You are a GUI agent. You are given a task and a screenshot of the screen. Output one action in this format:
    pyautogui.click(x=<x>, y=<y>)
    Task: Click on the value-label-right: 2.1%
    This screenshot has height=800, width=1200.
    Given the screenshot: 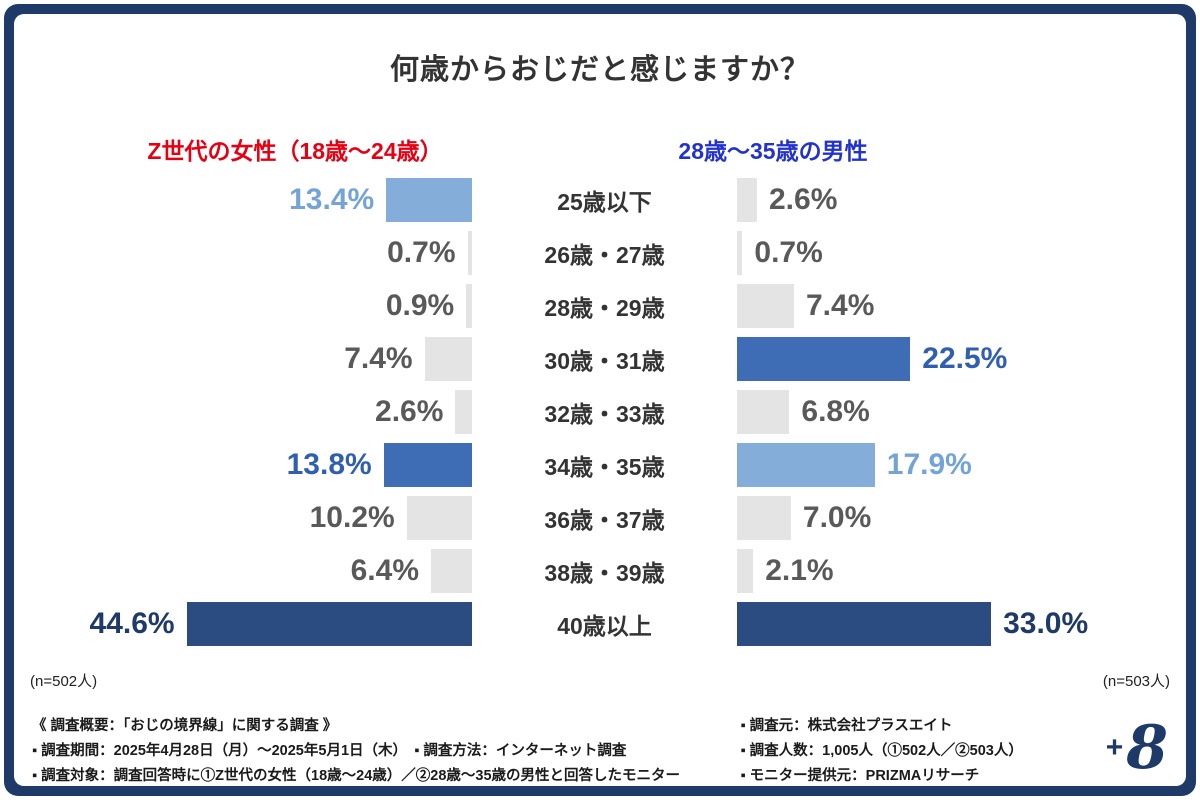 What is the action you would take?
    pyautogui.click(x=799, y=570)
    